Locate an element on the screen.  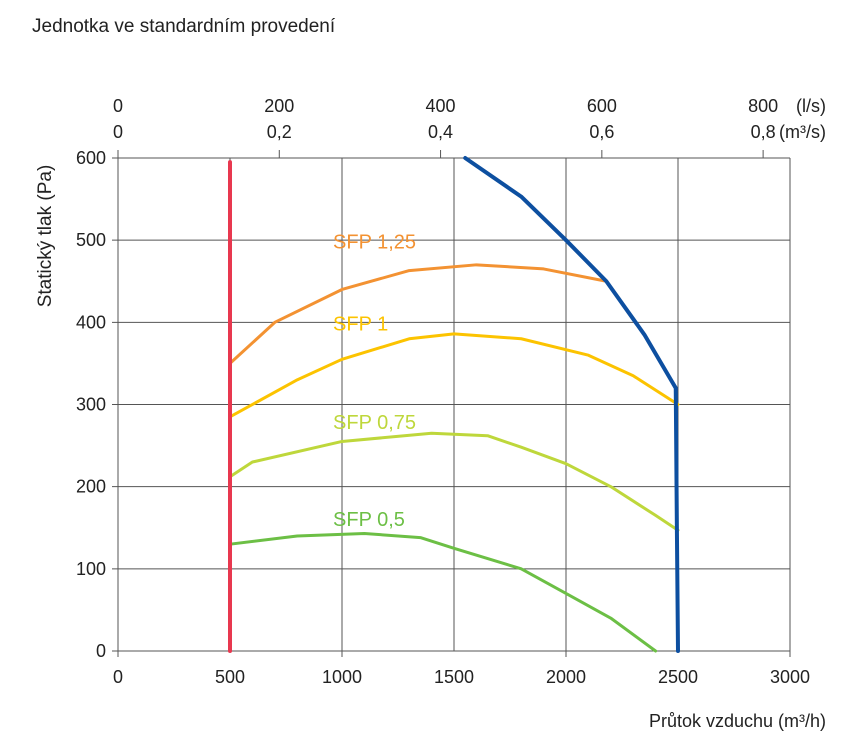
y-tick-label: 200 is located at coordinates (91, 487).